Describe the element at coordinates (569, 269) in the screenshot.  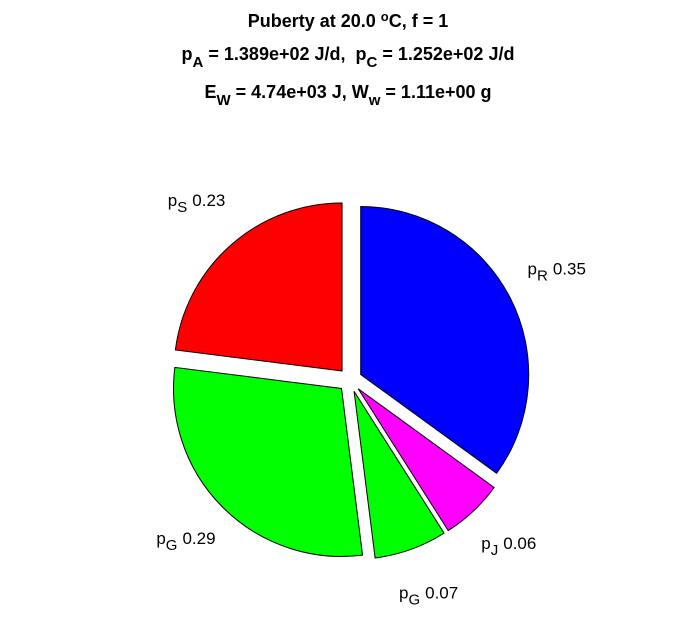
I see `label-value: 0.35` at that location.